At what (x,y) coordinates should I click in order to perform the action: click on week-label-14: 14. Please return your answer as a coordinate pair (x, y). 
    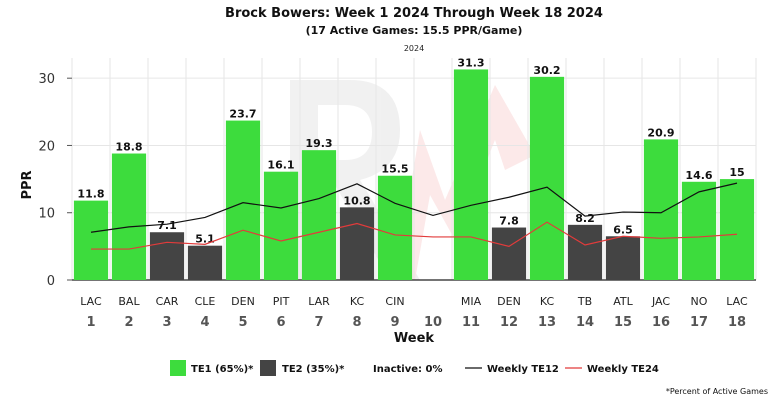
    Looking at the image, I should click on (585, 322).